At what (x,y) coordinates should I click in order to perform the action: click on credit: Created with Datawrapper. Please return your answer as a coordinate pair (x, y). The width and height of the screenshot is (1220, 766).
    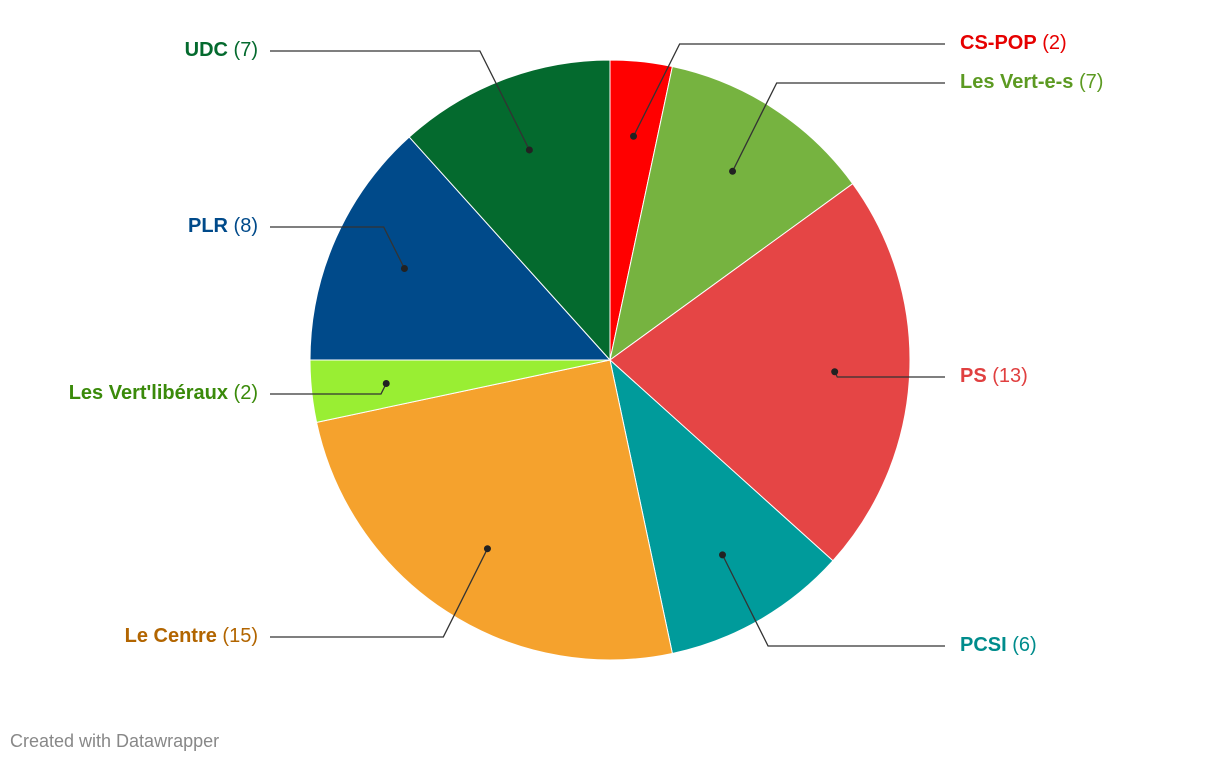
    Looking at the image, I should click on (114, 741).